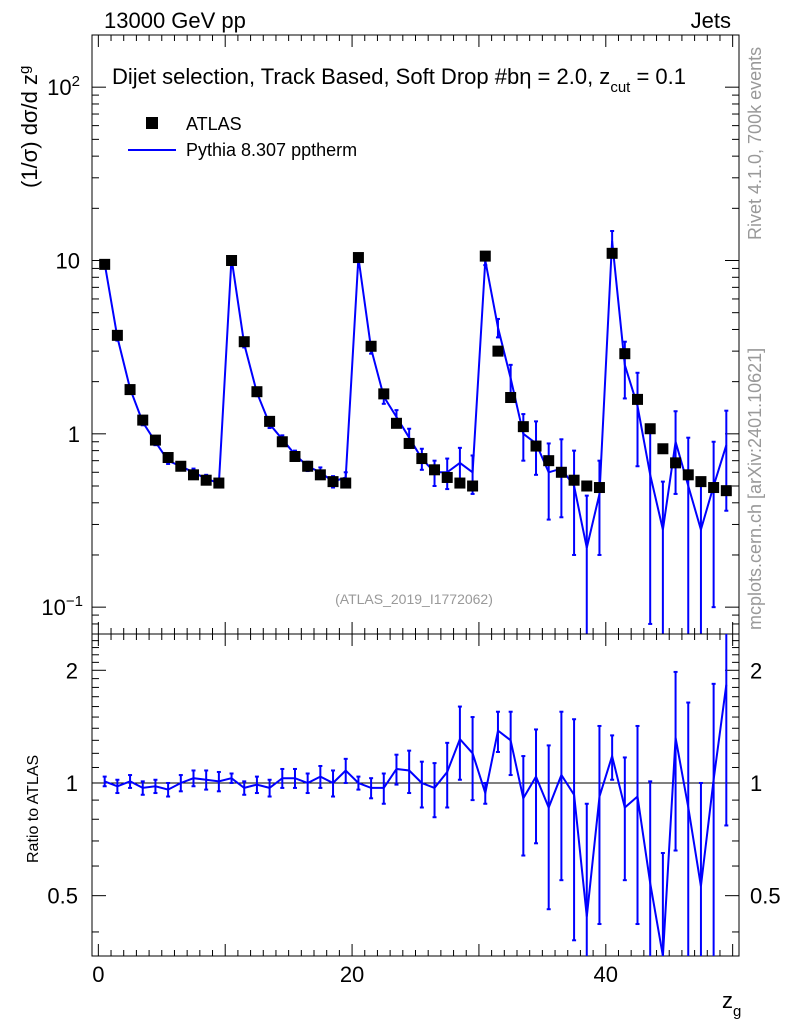 This screenshot has height=1024, width=786. Describe the element at coordinates (62, 606) in the screenshot. I see `main-y-tick-label: 10⁻¹` at that location.